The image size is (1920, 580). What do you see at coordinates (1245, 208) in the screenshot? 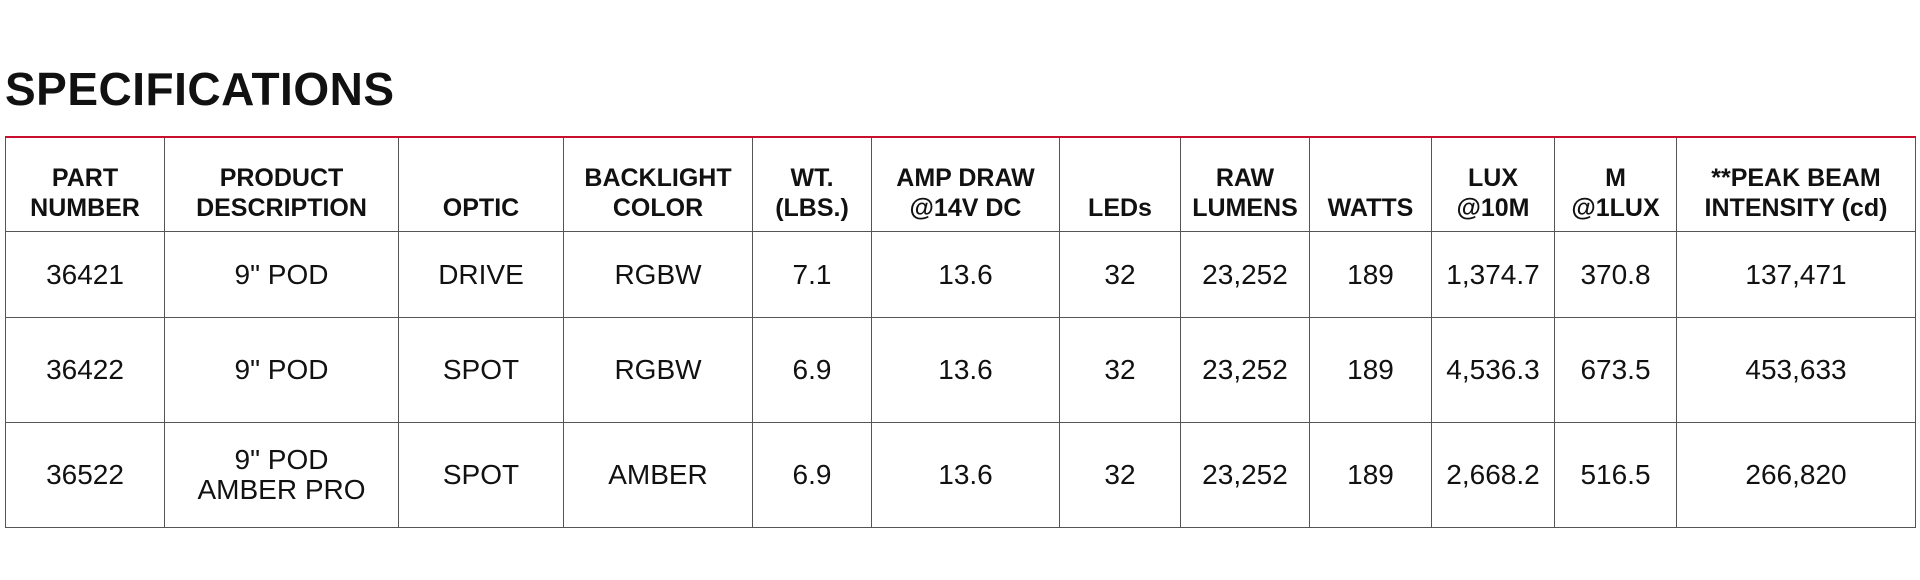
I see `cell-line: LUMENS` at bounding box center [1245, 208].